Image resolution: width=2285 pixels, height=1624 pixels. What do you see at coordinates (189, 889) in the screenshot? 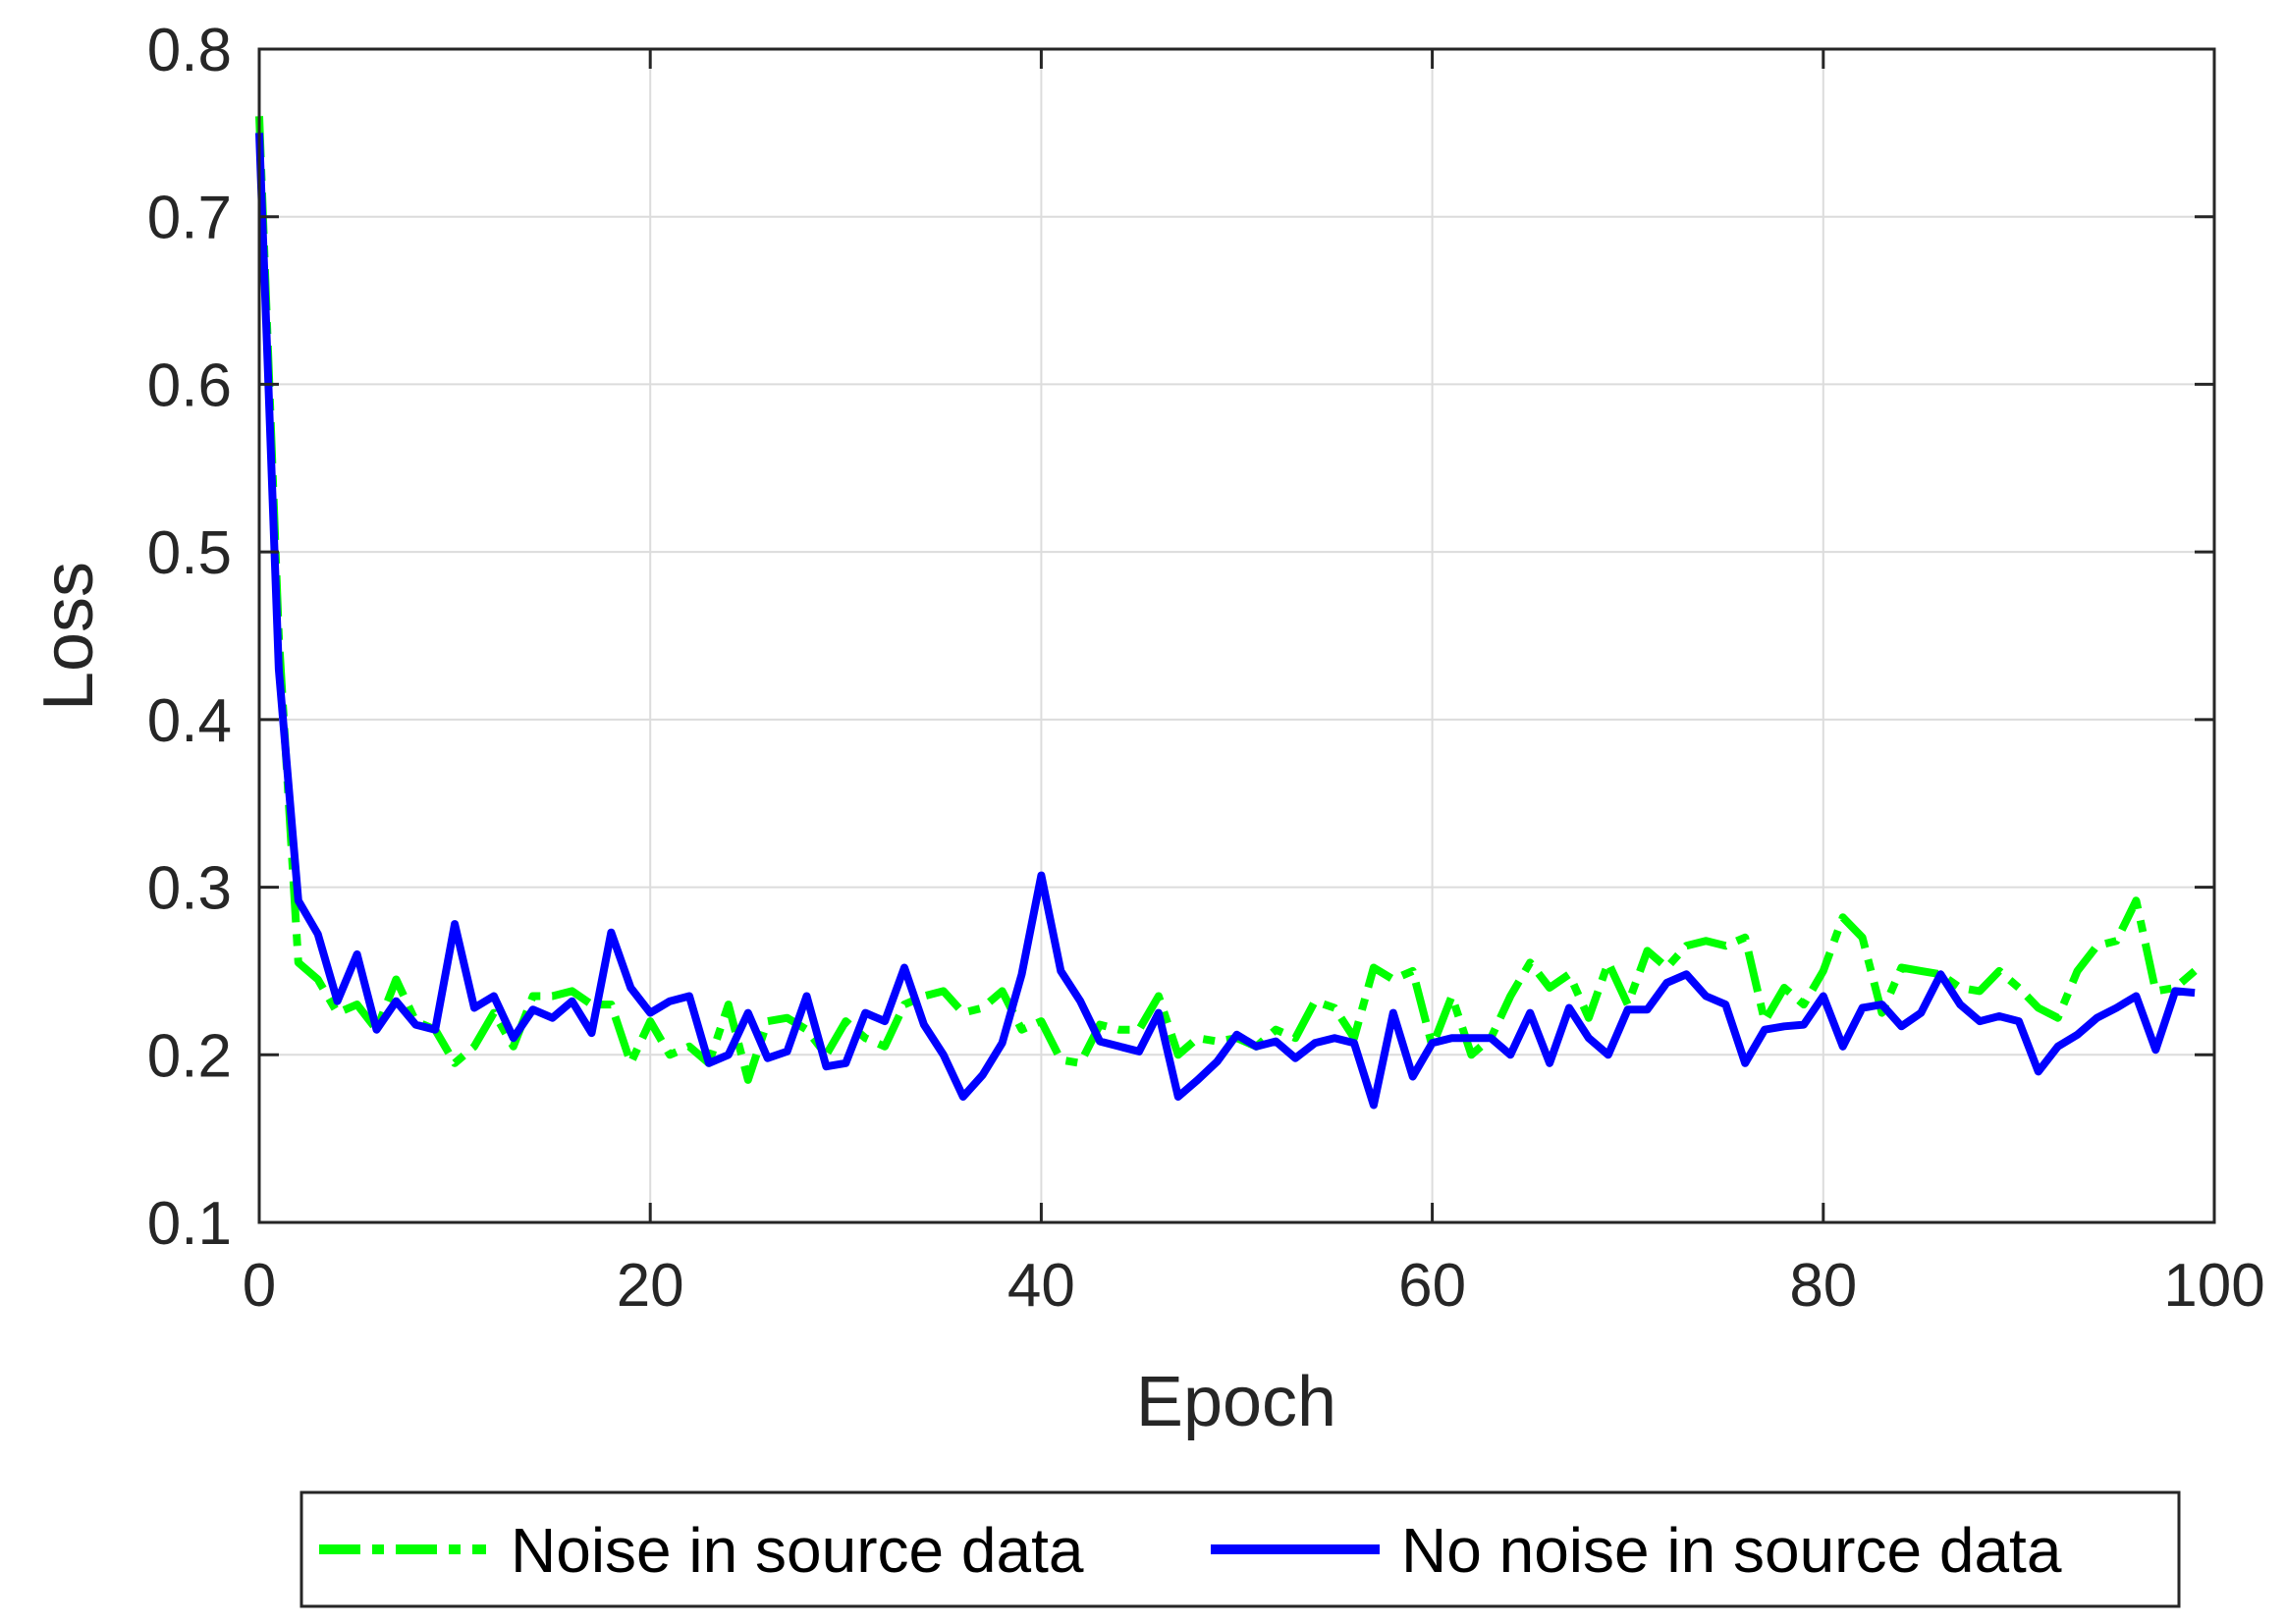
I see `y-tick-label: 0.3` at bounding box center [189, 889].